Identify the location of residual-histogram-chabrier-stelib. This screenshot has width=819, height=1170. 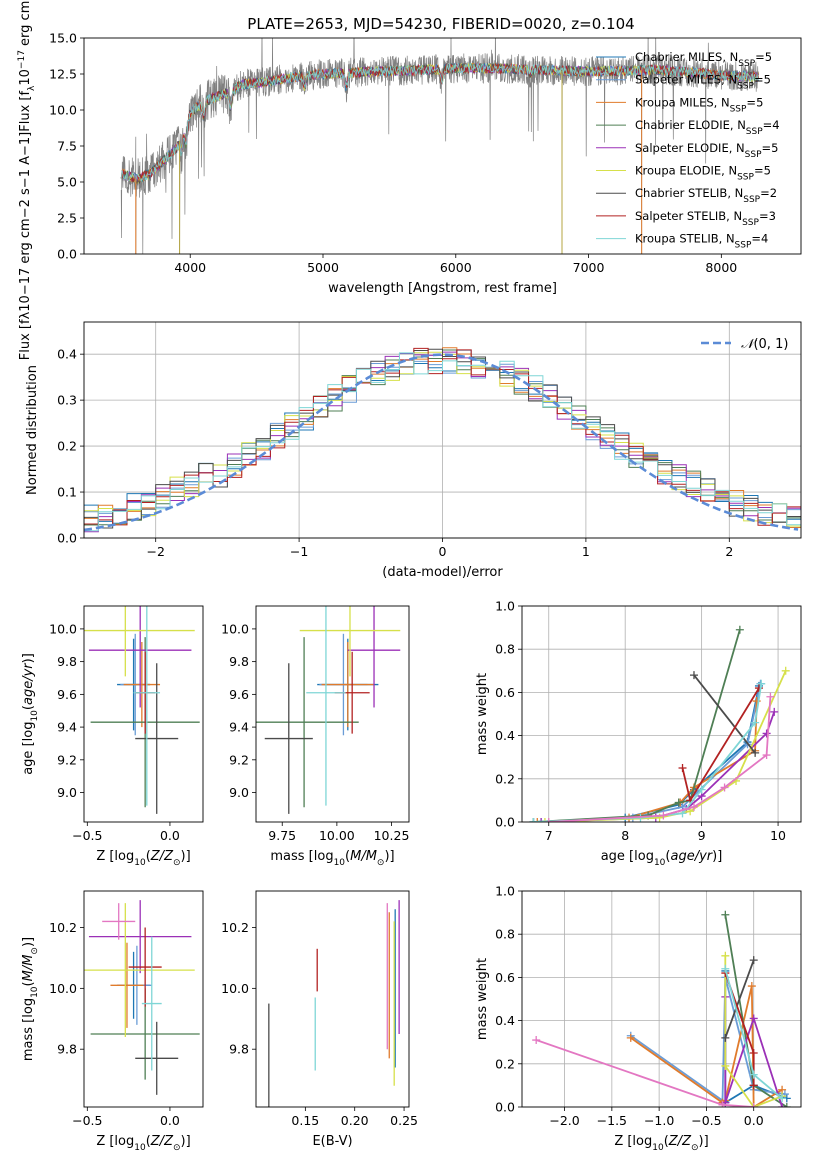
(442, 441).